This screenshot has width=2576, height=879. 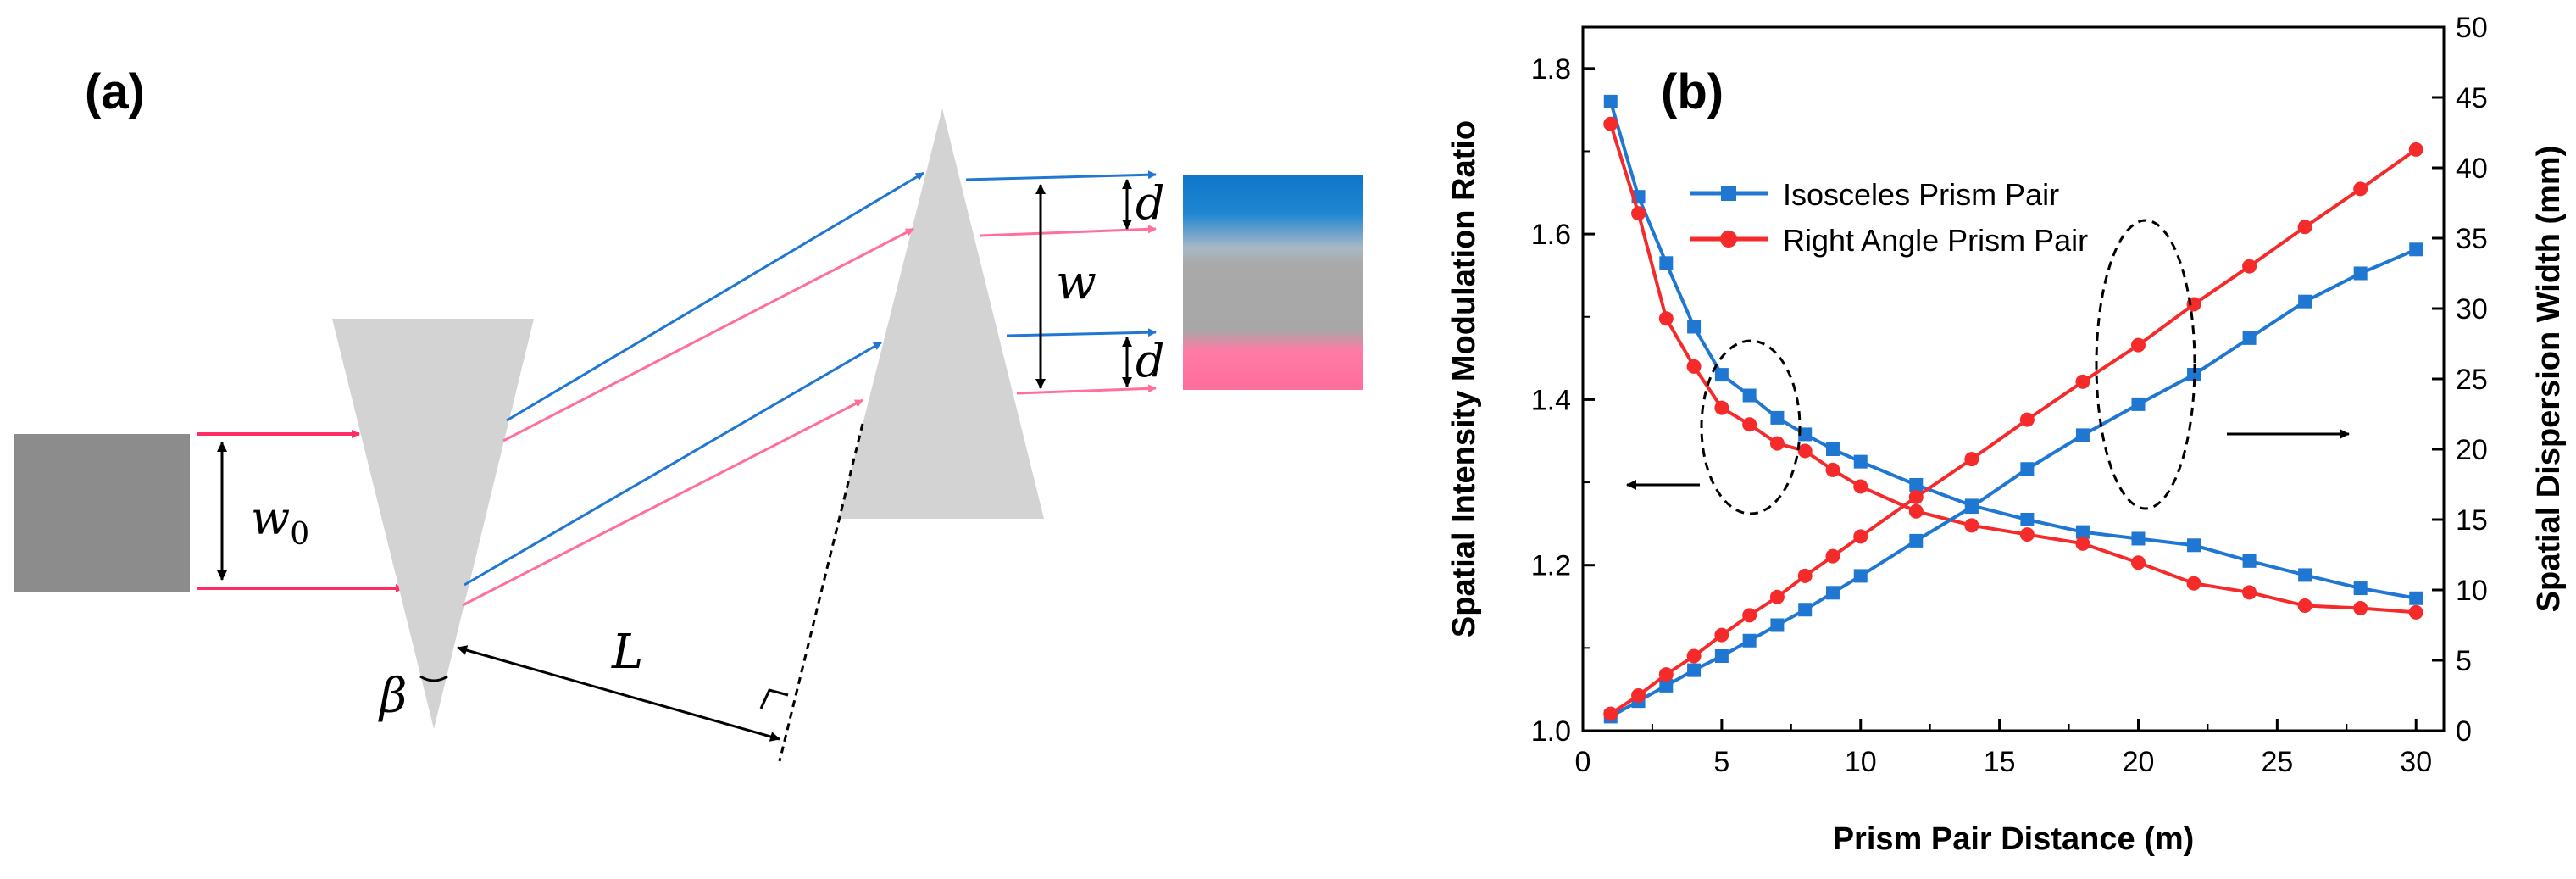 I want to click on y-left-tick-label: 1.0, so click(x=1551, y=731).